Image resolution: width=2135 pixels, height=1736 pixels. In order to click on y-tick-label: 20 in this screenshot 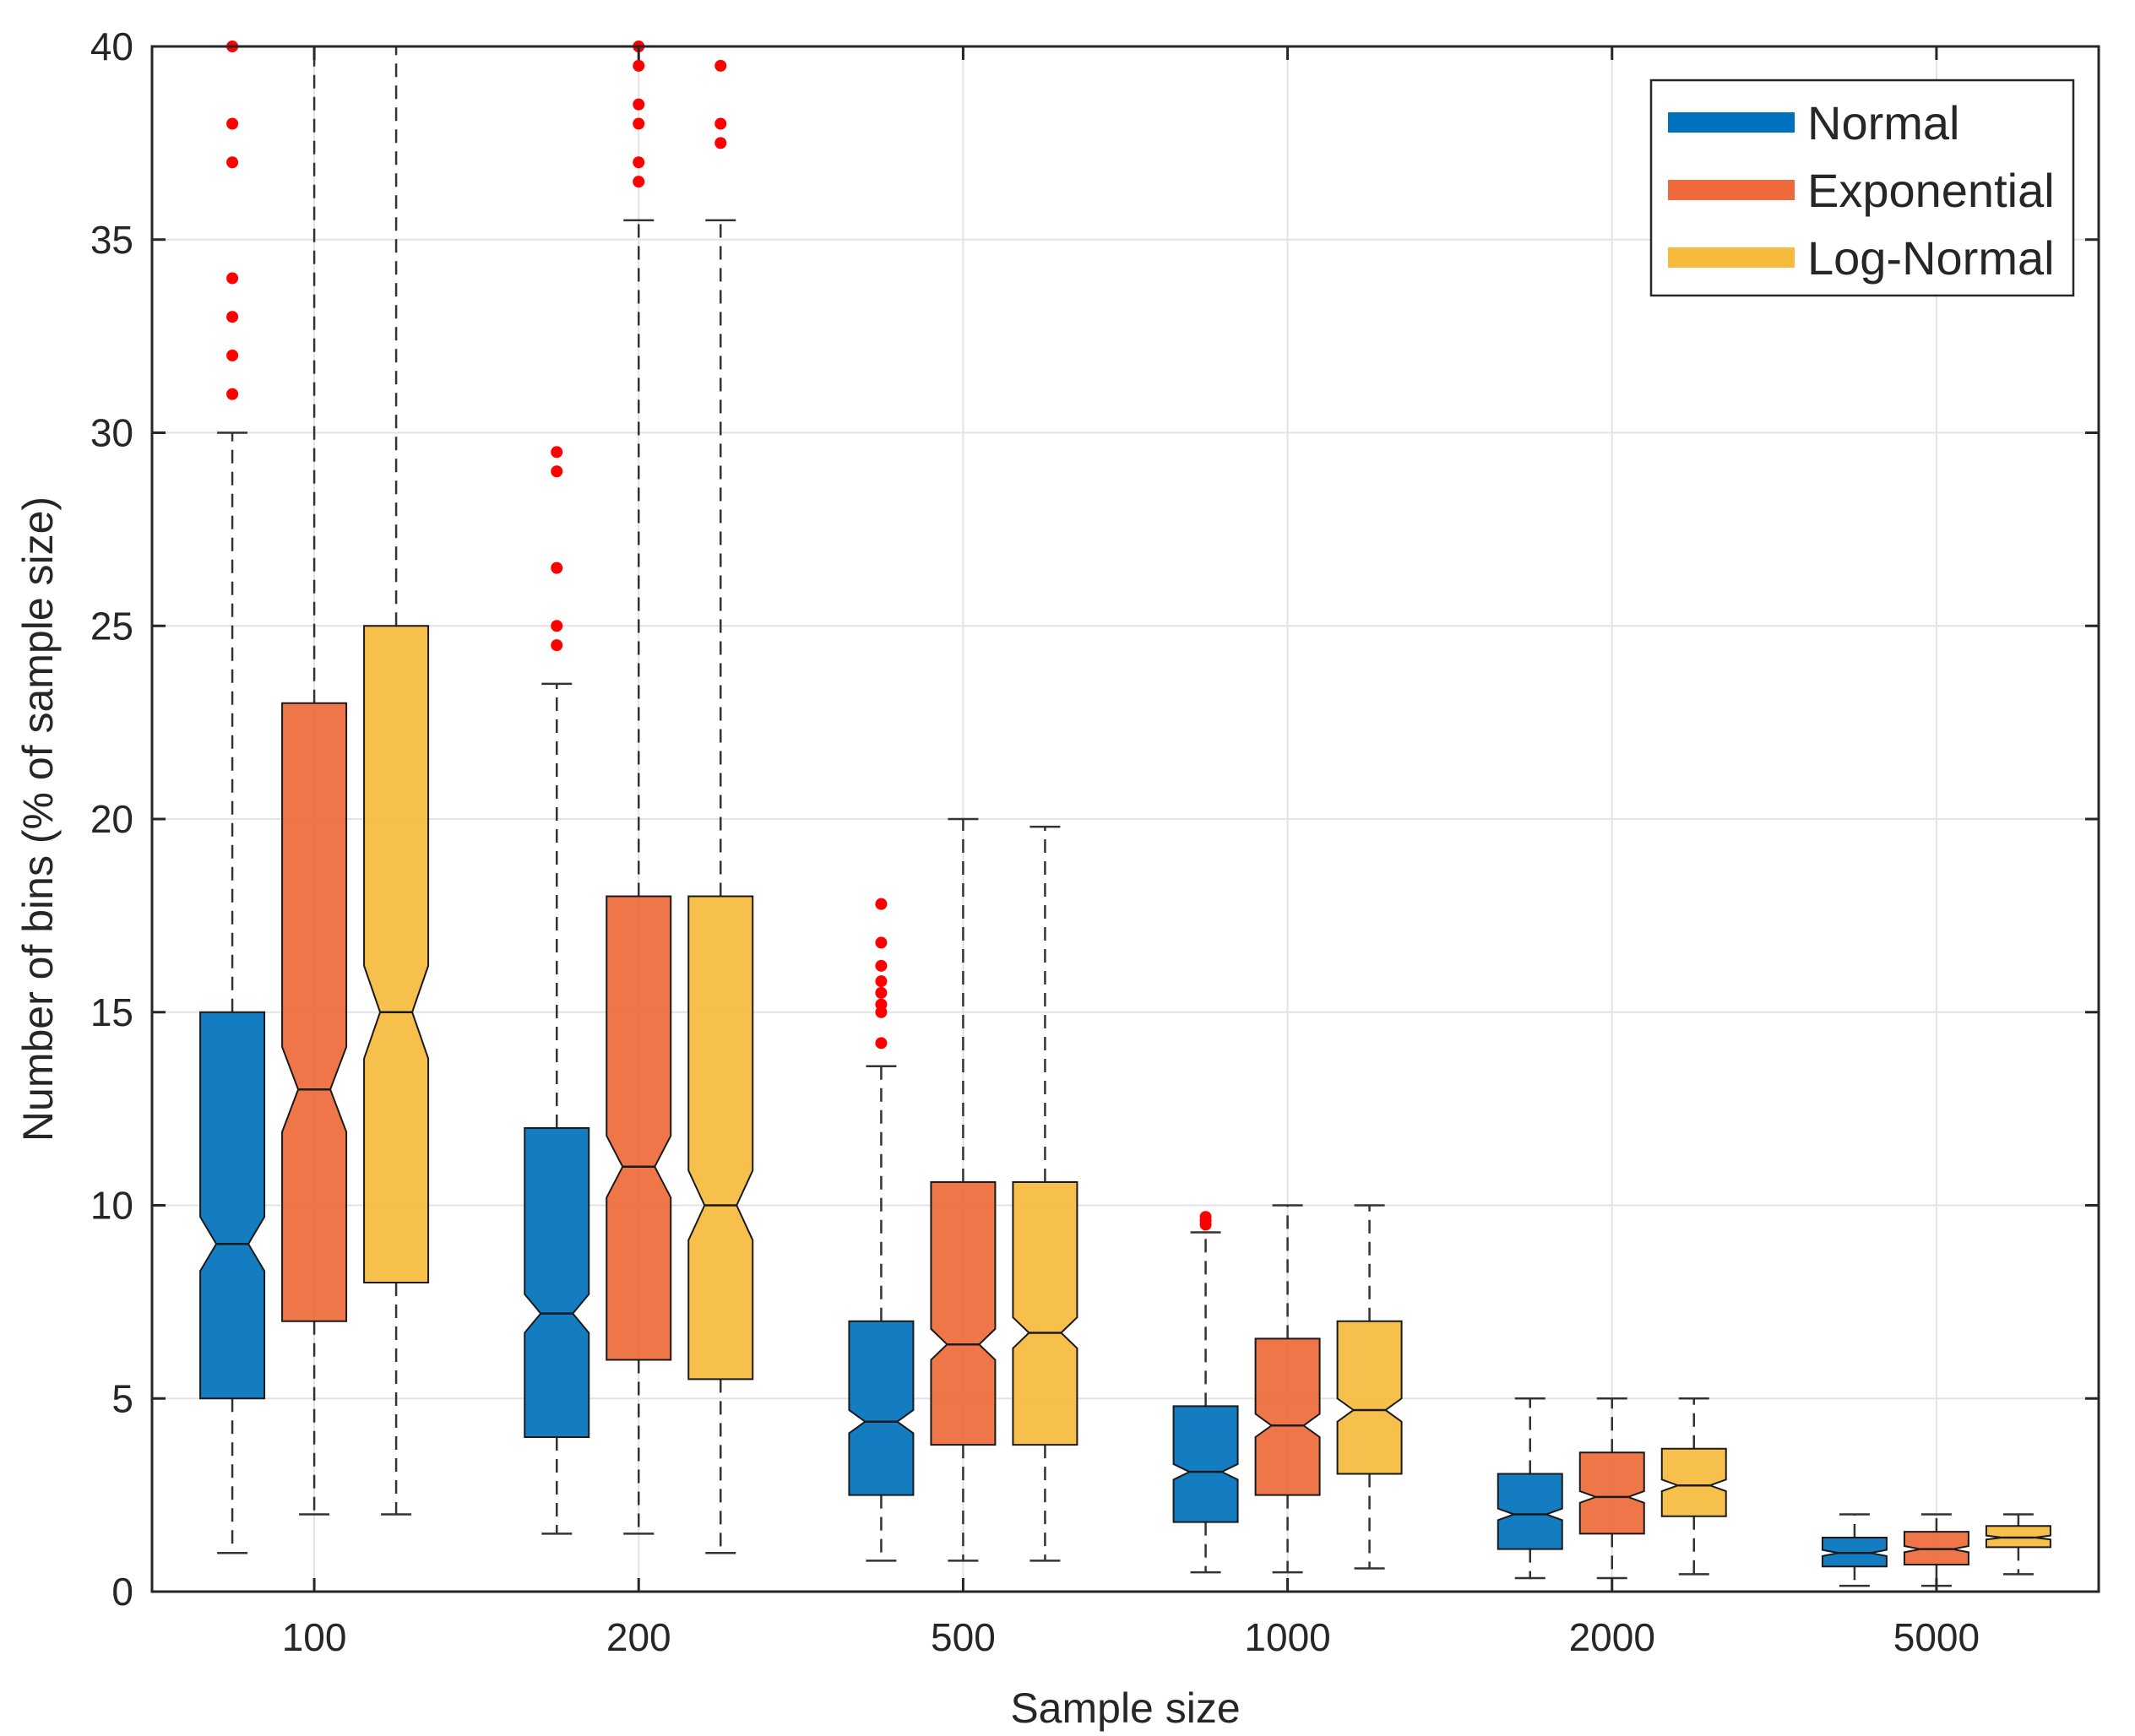, I will do `click(112, 819)`.